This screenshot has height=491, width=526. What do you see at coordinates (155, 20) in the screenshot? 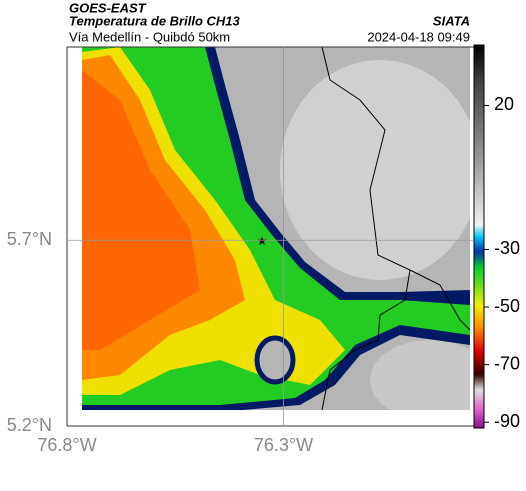
I see `subtitle: Temperatura de Brillo CH13` at bounding box center [155, 20].